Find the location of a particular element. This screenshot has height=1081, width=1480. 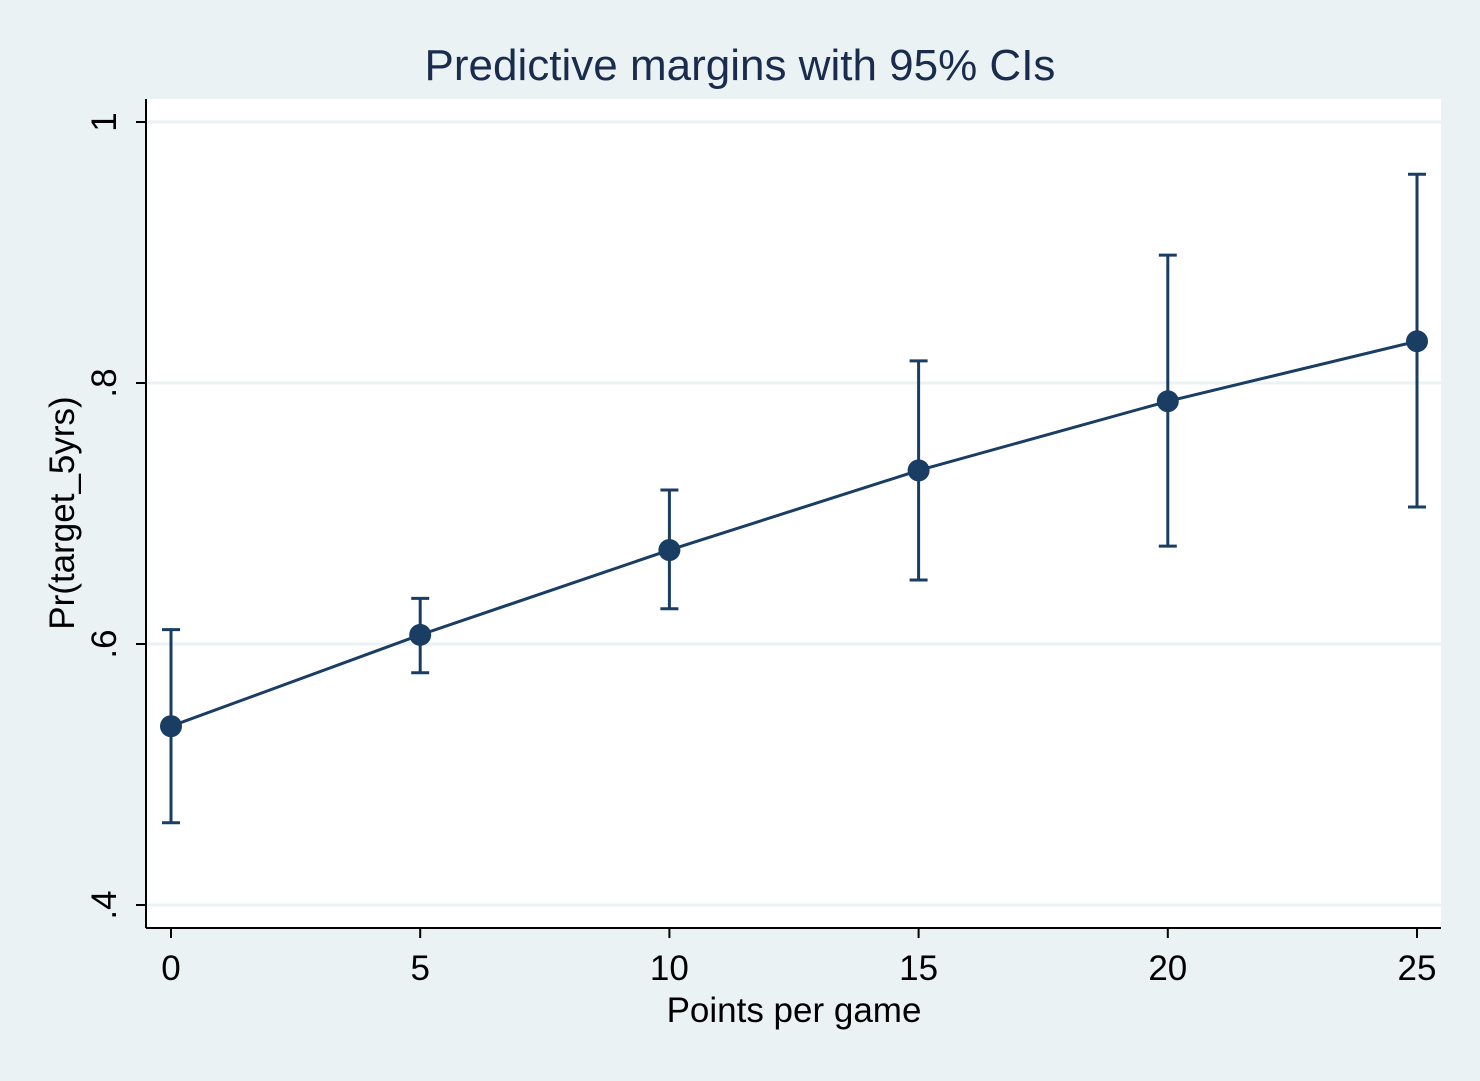

y-ticks: .4 .6 .8 1 is located at coordinates (115, 516).